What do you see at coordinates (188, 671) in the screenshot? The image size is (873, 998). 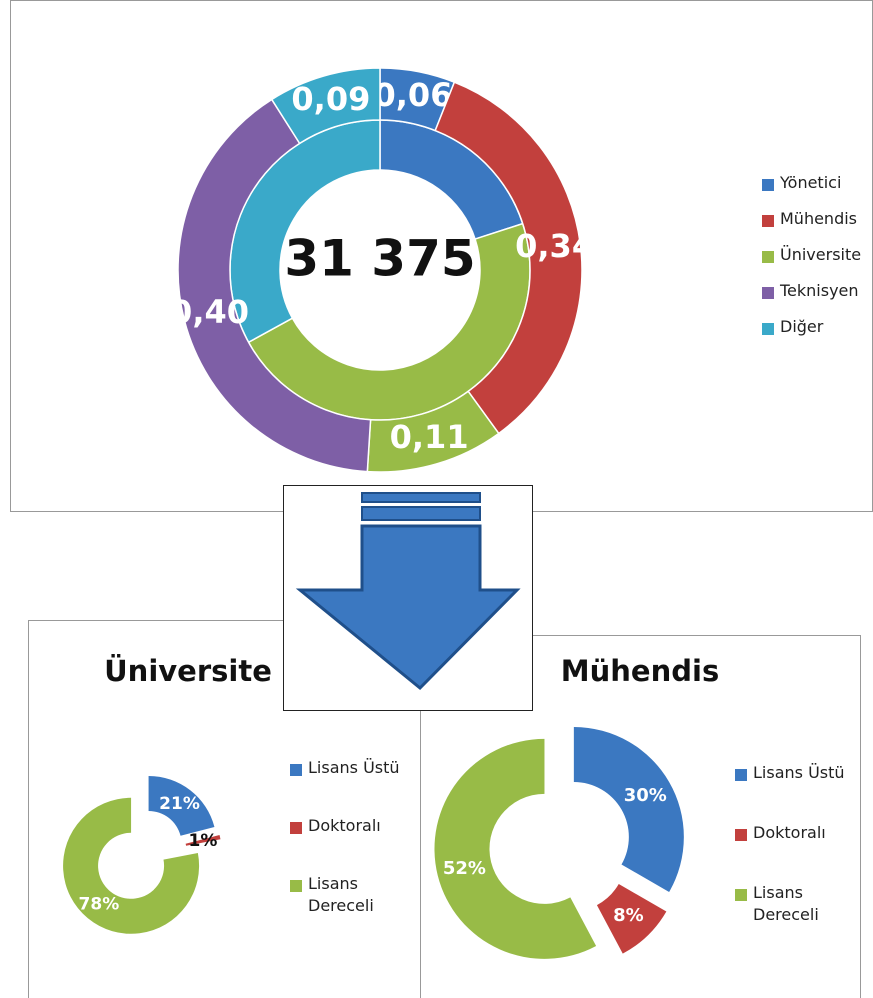 I see `chart-title: Üniversite` at bounding box center [188, 671].